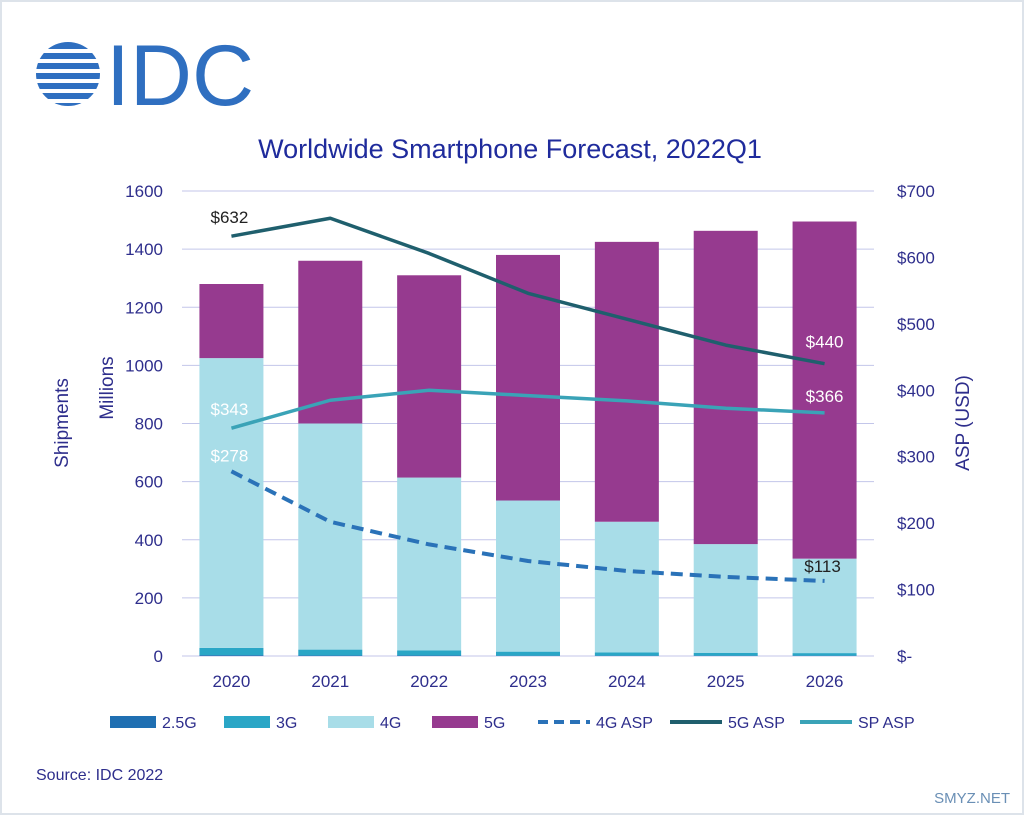 Image resolution: width=1024 pixels, height=815 pixels. I want to click on bar-3g-2024, so click(626, 654).